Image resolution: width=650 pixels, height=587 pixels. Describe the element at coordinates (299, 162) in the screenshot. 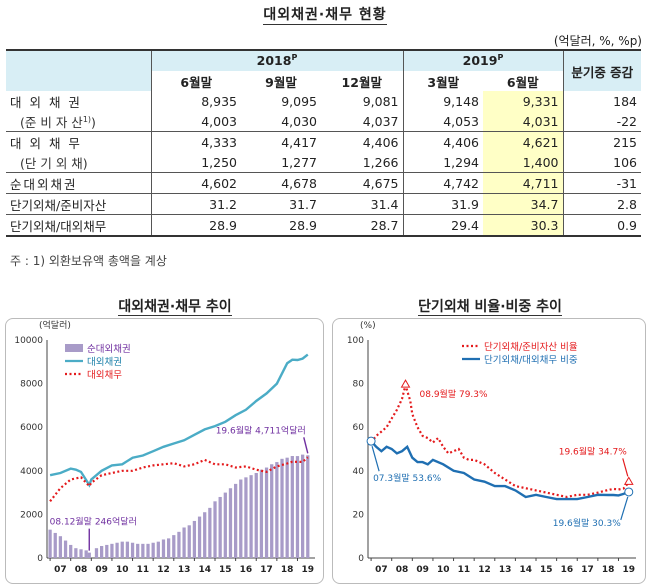

I see `table-cell: 1,277` at that location.